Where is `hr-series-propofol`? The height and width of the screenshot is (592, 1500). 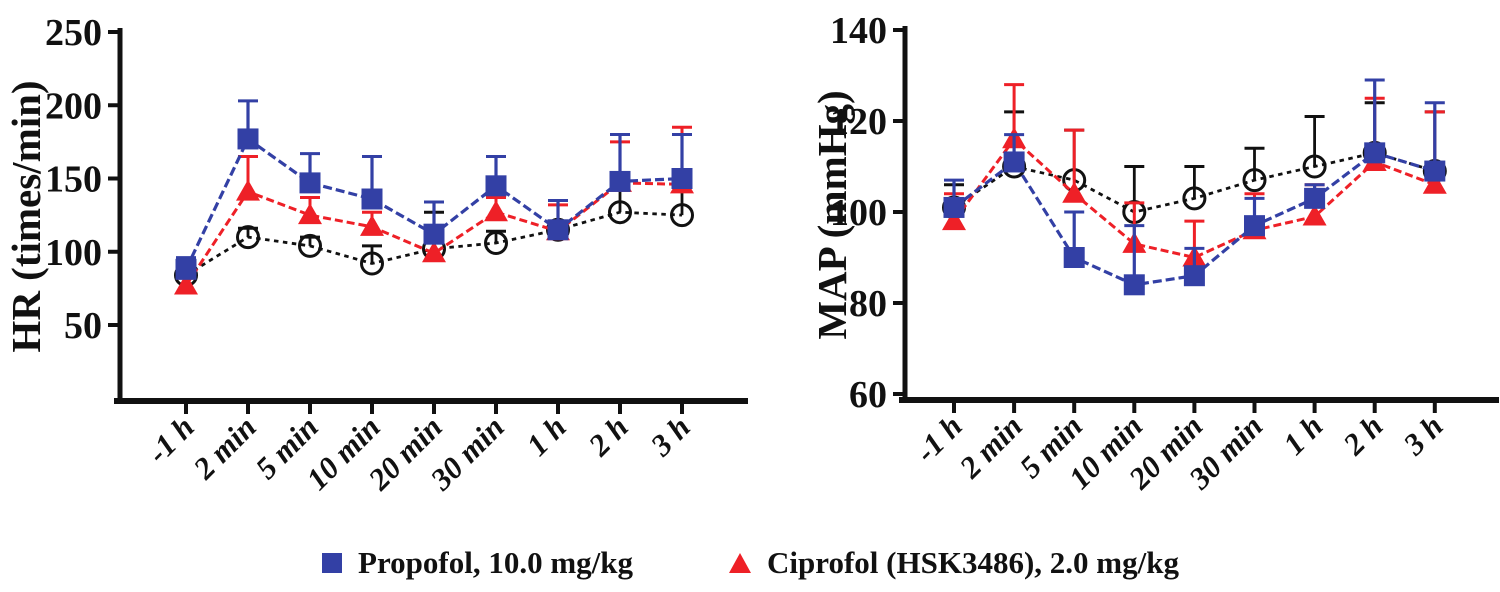 hr-series-propofol is located at coordinates (434, 189).